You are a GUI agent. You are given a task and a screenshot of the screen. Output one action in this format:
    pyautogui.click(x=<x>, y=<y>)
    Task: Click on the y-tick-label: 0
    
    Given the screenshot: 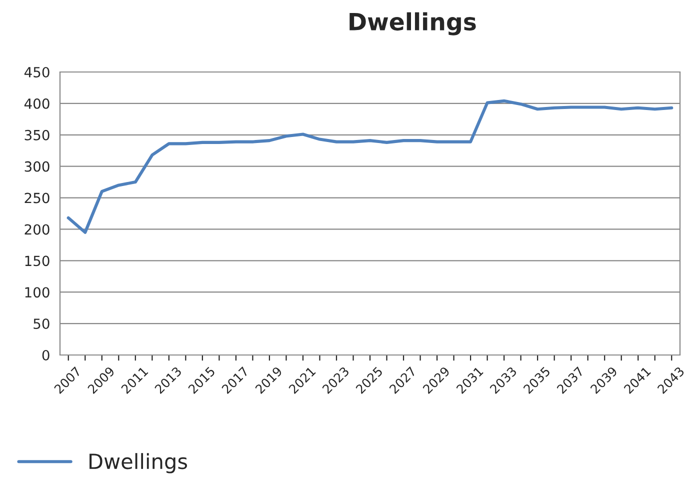 What is the action you would take?
    pyautogui.click(x=46, y=355)
    